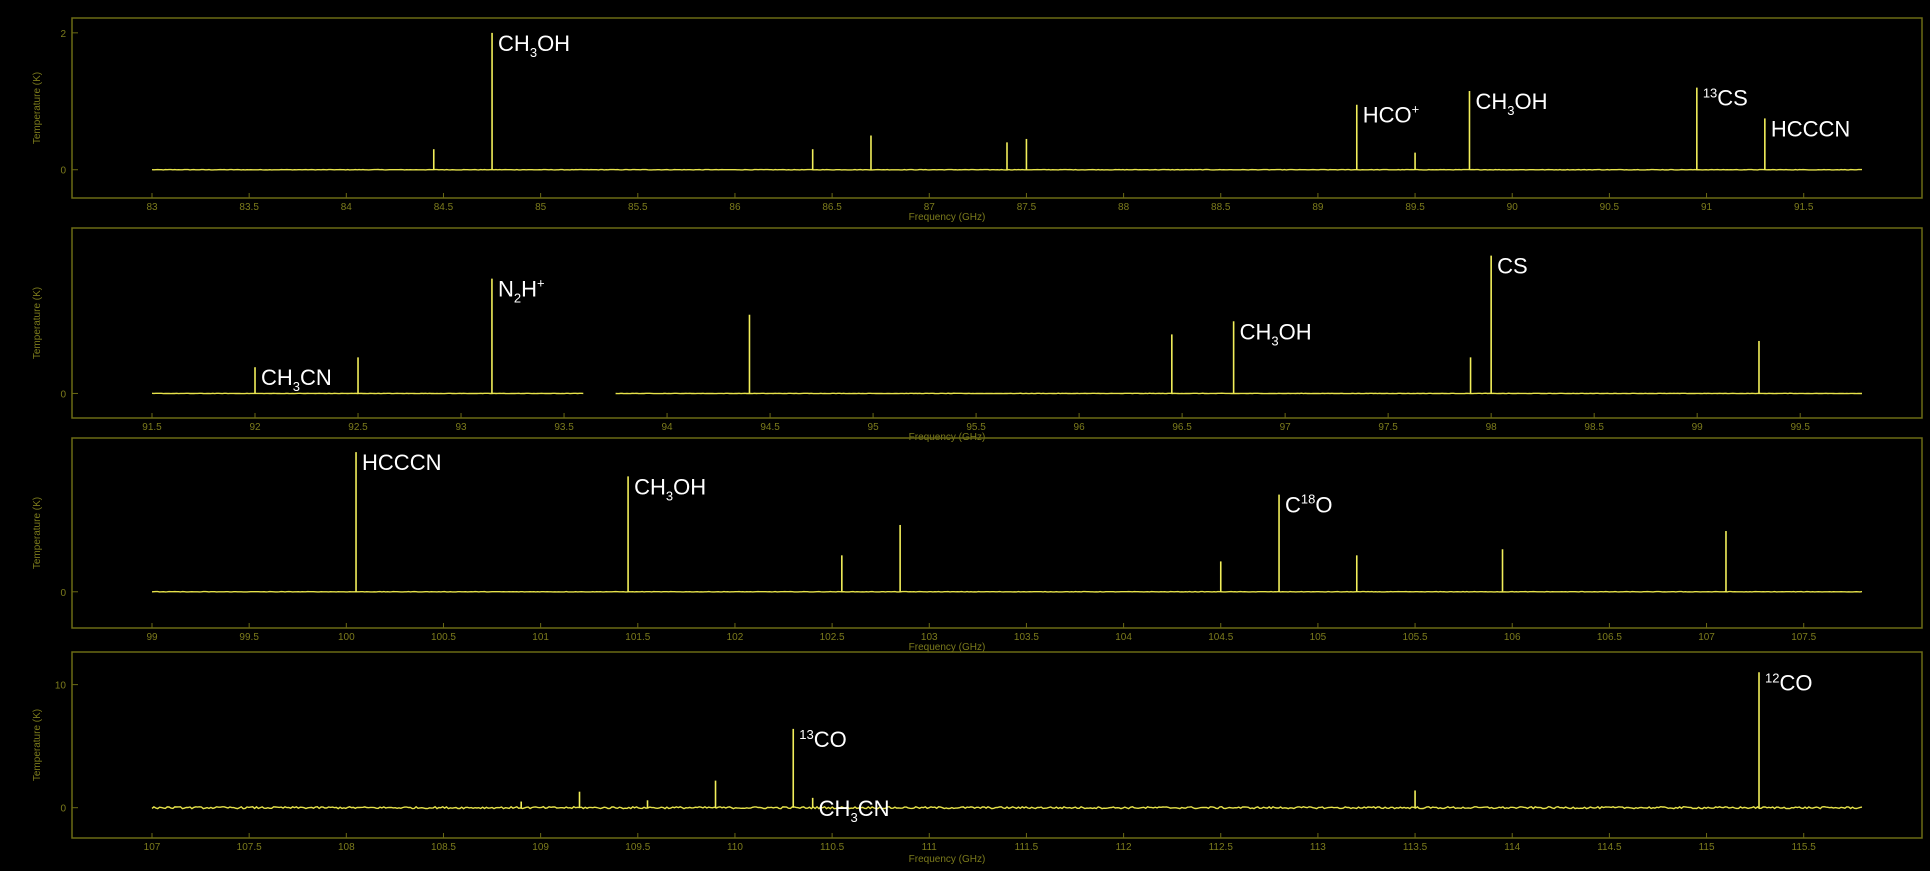 Image resolution: width=1930 pixels, height=871 pixels. Describe the element at coordinates (832, 847) in the screenshot. I see `x-tick-label: 110.5` at that location.